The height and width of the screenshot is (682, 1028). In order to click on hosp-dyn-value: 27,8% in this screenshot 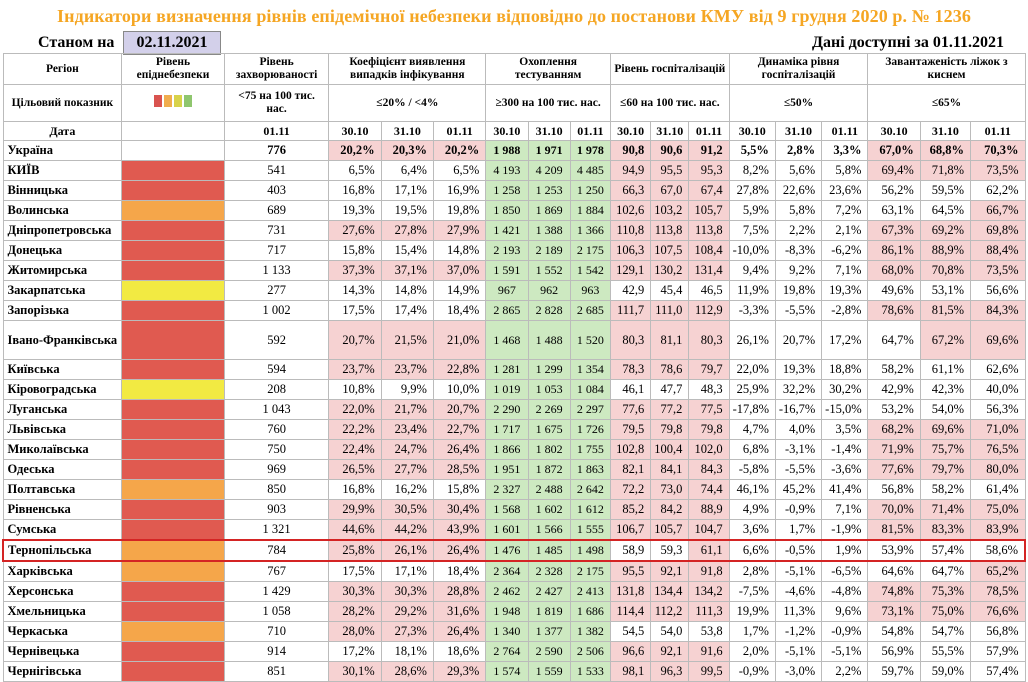, I will do `click(752, 190)`.